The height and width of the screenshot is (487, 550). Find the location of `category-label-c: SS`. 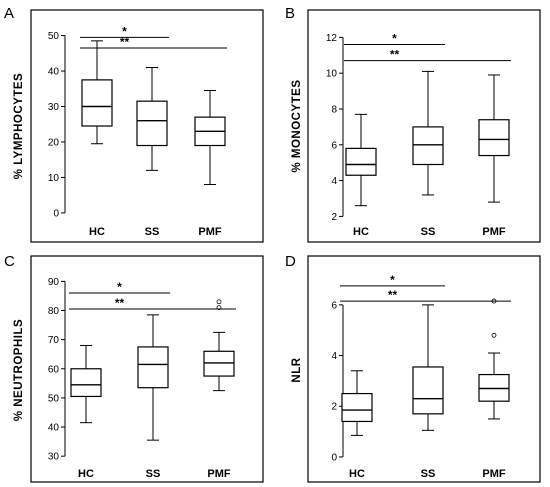

category-label-c: SS is located at coordinates (153, 474).